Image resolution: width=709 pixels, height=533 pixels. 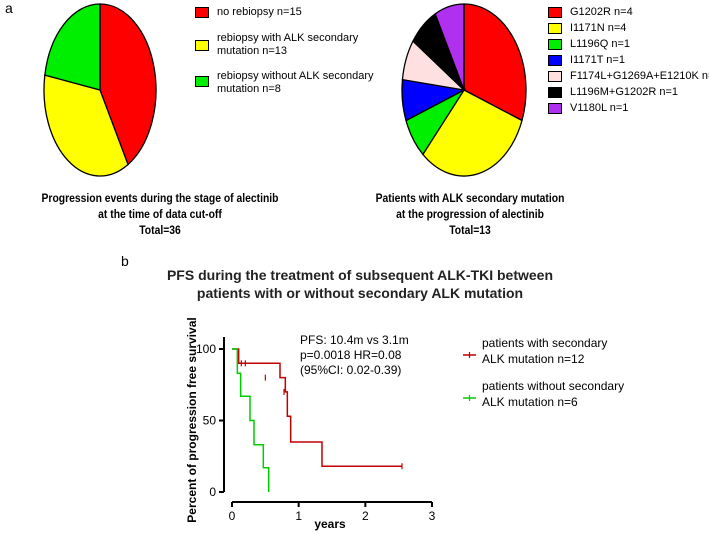 I want to click on legend-label: V1180L n=1, so click(x=599, y=108).